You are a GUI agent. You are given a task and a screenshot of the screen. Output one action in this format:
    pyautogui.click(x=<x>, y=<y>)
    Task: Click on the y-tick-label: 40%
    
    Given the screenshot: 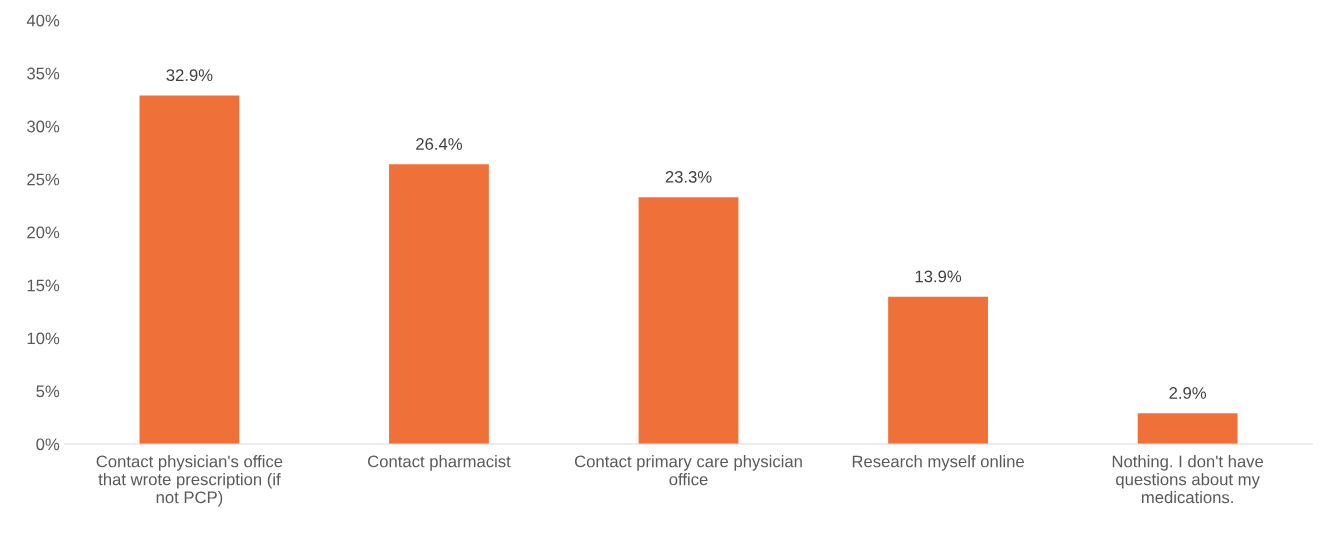 What is the action you would take?
    pyautogui.click(x=43, y=20)
    